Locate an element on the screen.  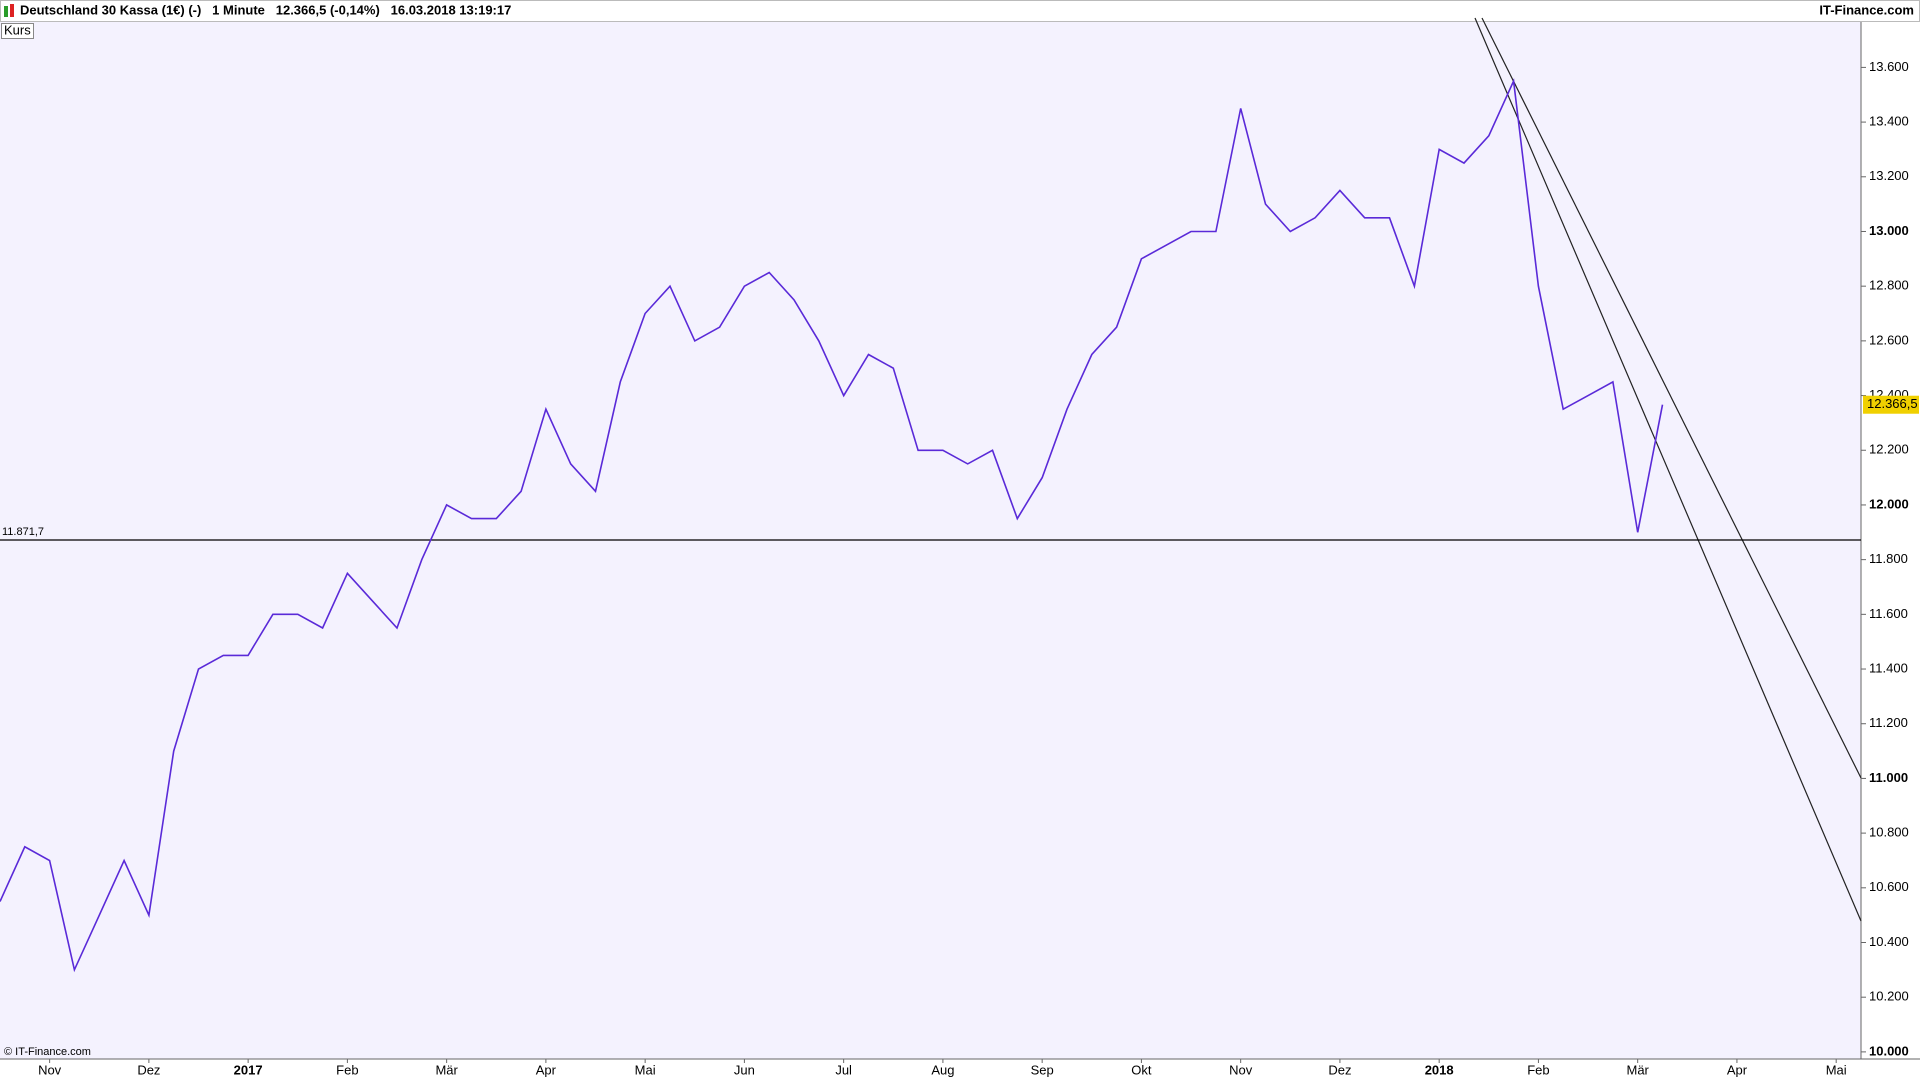
x-tick-label: Jun is located at coordinates (744, 1069).